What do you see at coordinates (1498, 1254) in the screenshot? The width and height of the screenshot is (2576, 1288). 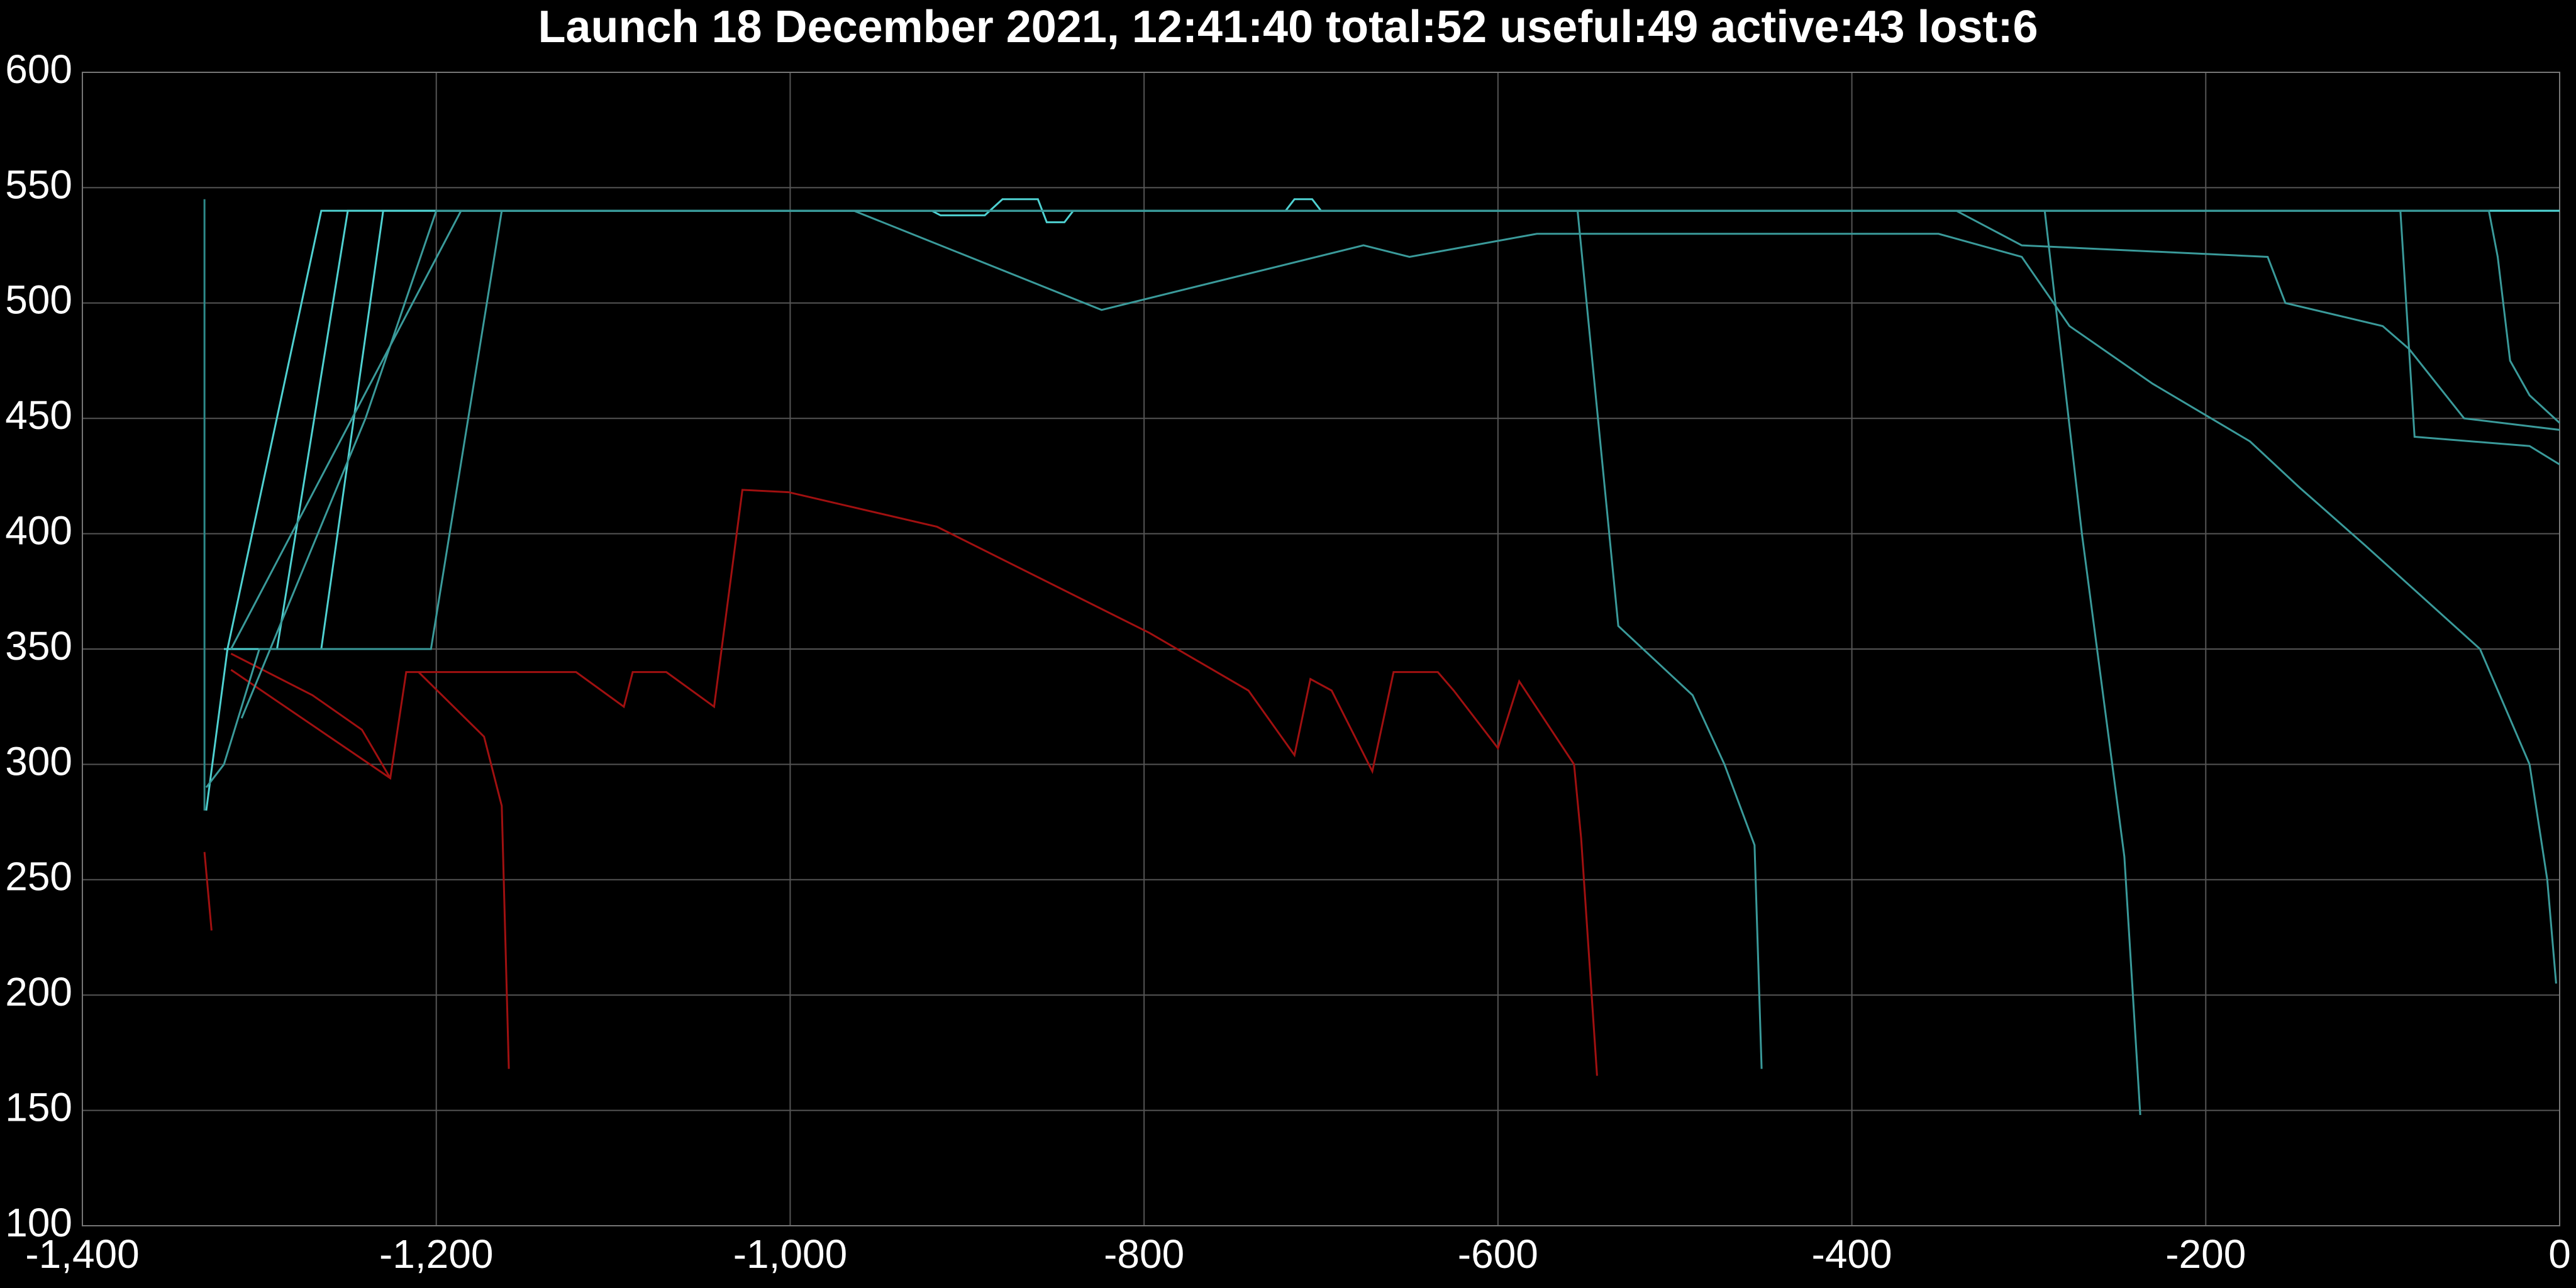 I see `x-tick-label: -600` at bounding box center [1498, 1254].